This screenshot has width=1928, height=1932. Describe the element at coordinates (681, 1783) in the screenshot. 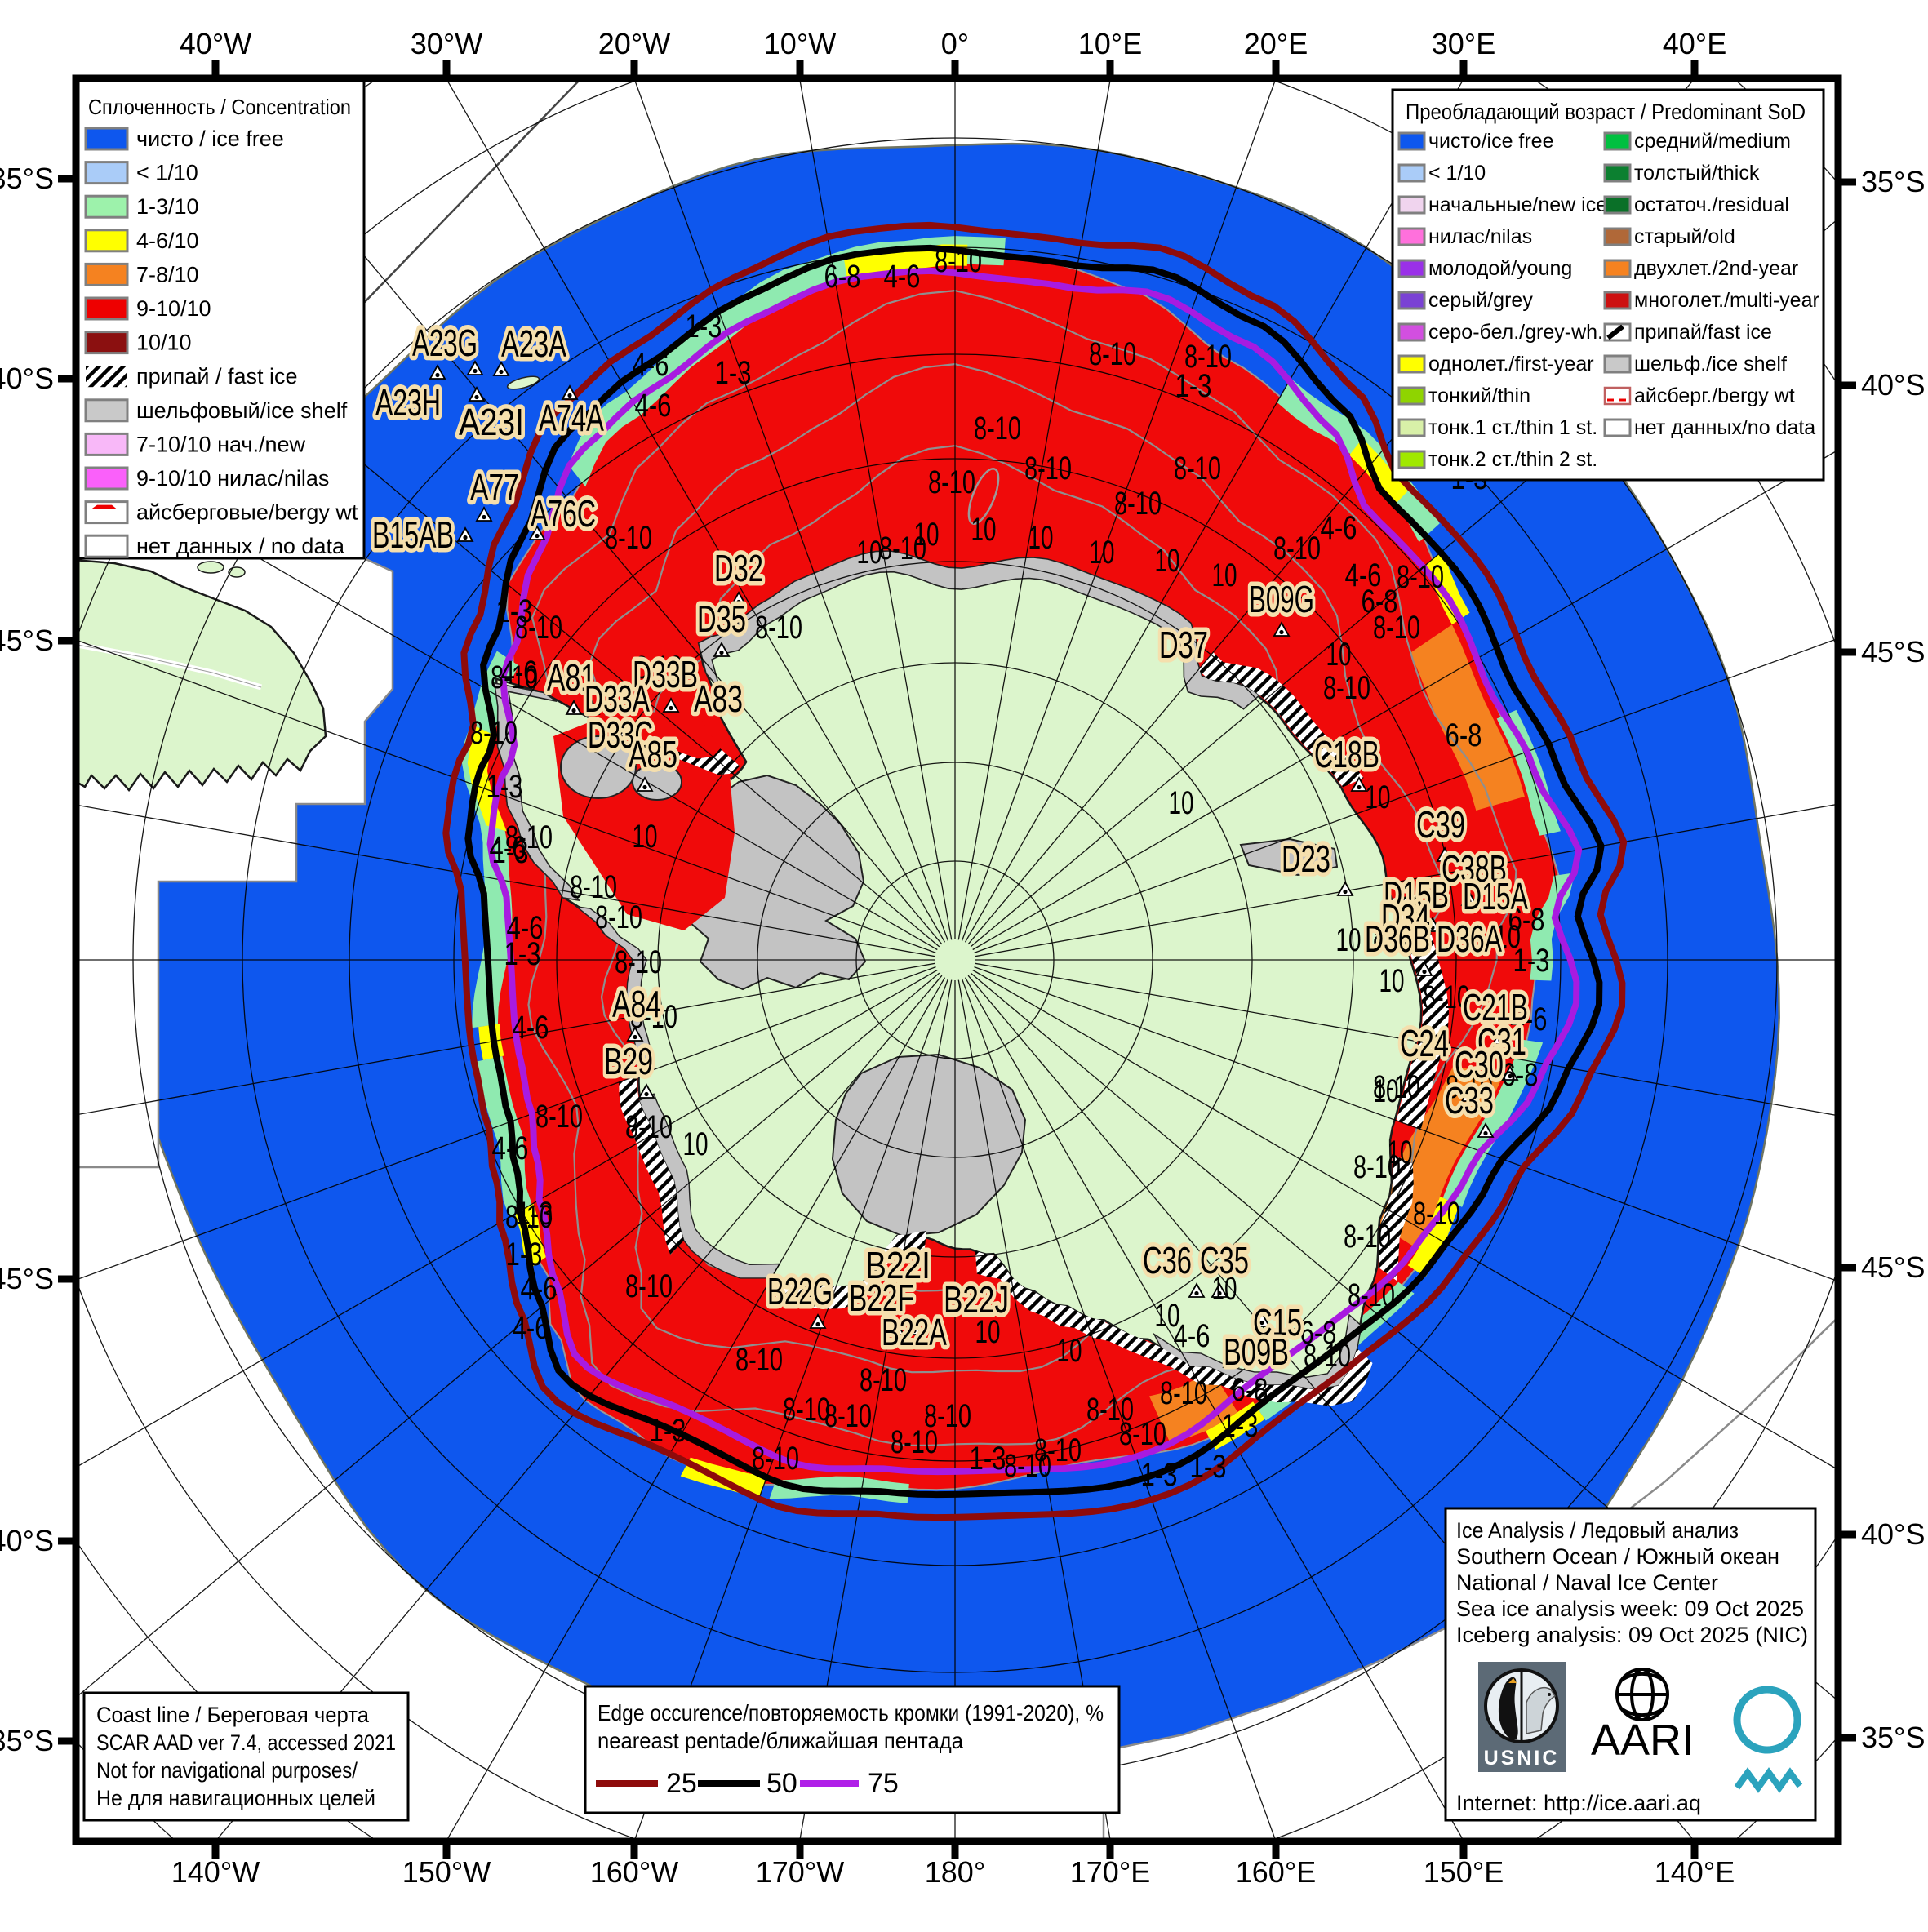

I see `svg-text: 25` at that location.